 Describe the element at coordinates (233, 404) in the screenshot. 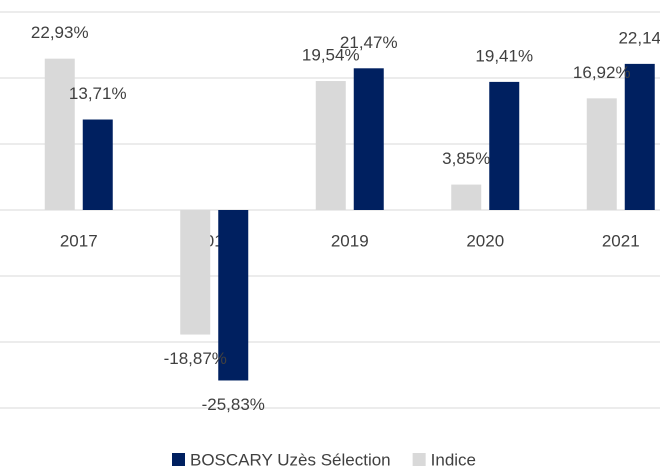

I see `data-label: -25,83%` at that location.